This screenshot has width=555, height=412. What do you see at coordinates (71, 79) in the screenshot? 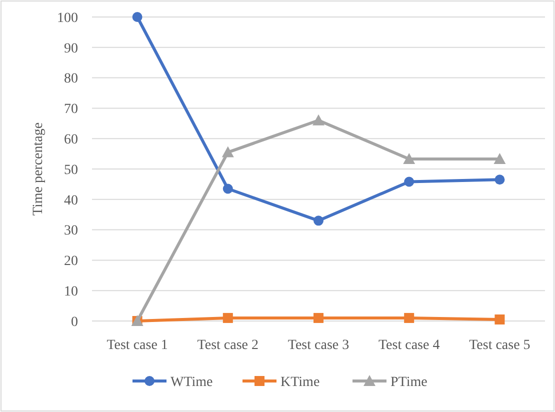
I see `y-tick-label: 80` at bounding box center [71, 79].